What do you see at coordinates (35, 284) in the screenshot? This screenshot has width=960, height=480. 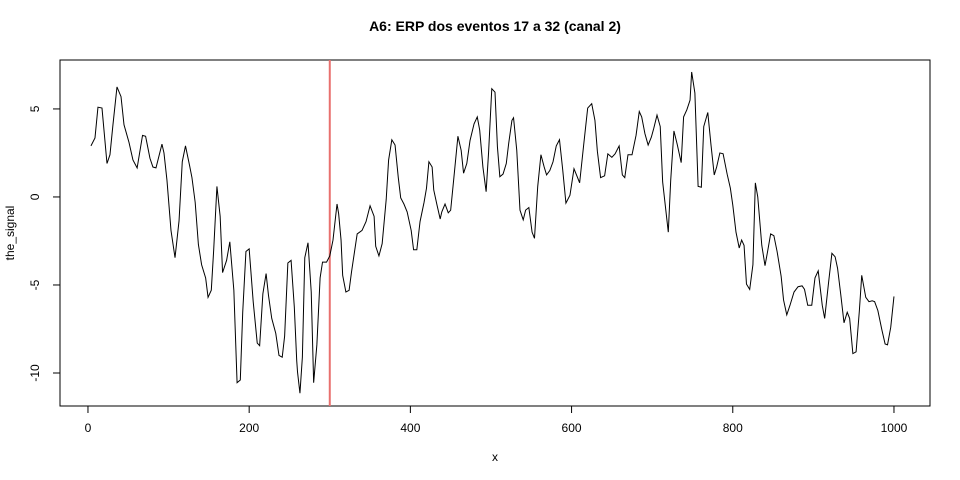 I see `y-tick-label: -5` at bounding box center [35, 284].